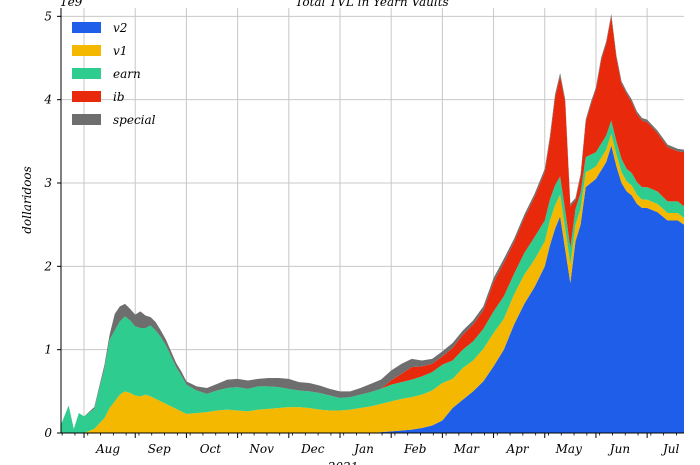  Describe the element at coordinates (568, 449) in the screenshot. I see `x-tick-label: May` at that location.